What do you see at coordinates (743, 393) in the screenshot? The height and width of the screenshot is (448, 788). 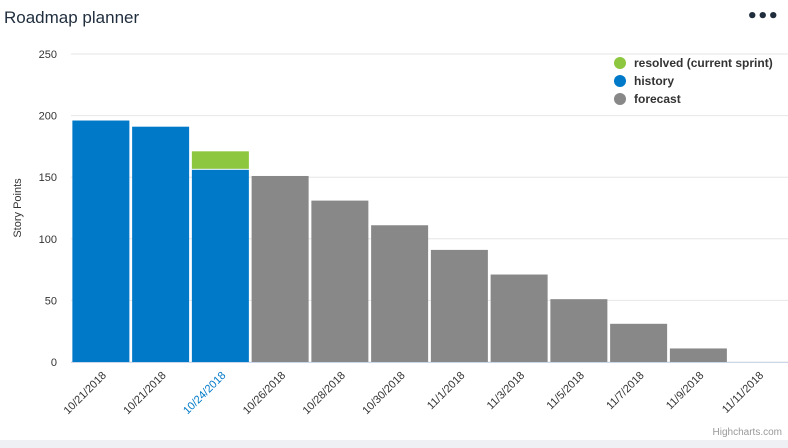 I see `x-tick-label: 11/11/2018` at bounding box center [743, 393].